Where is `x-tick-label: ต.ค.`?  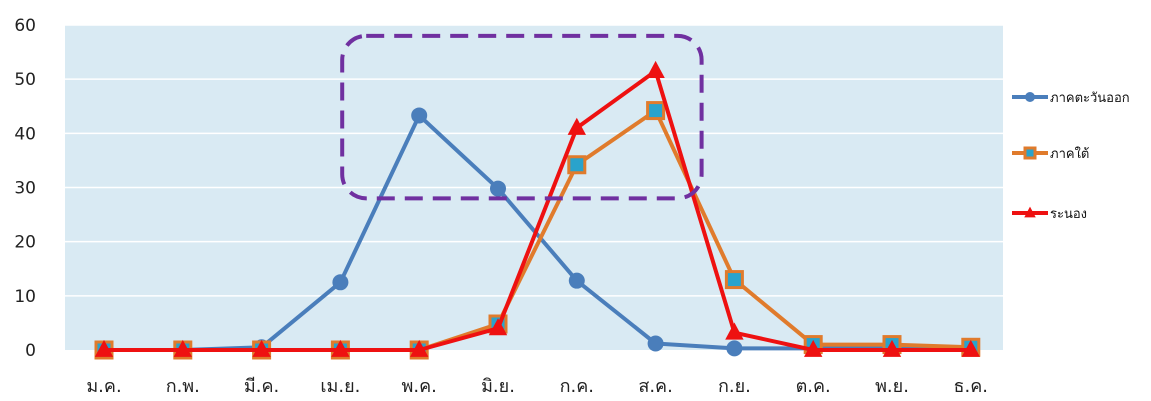 x-tick-label: ต.ค. is located at coordinates (813, 386).